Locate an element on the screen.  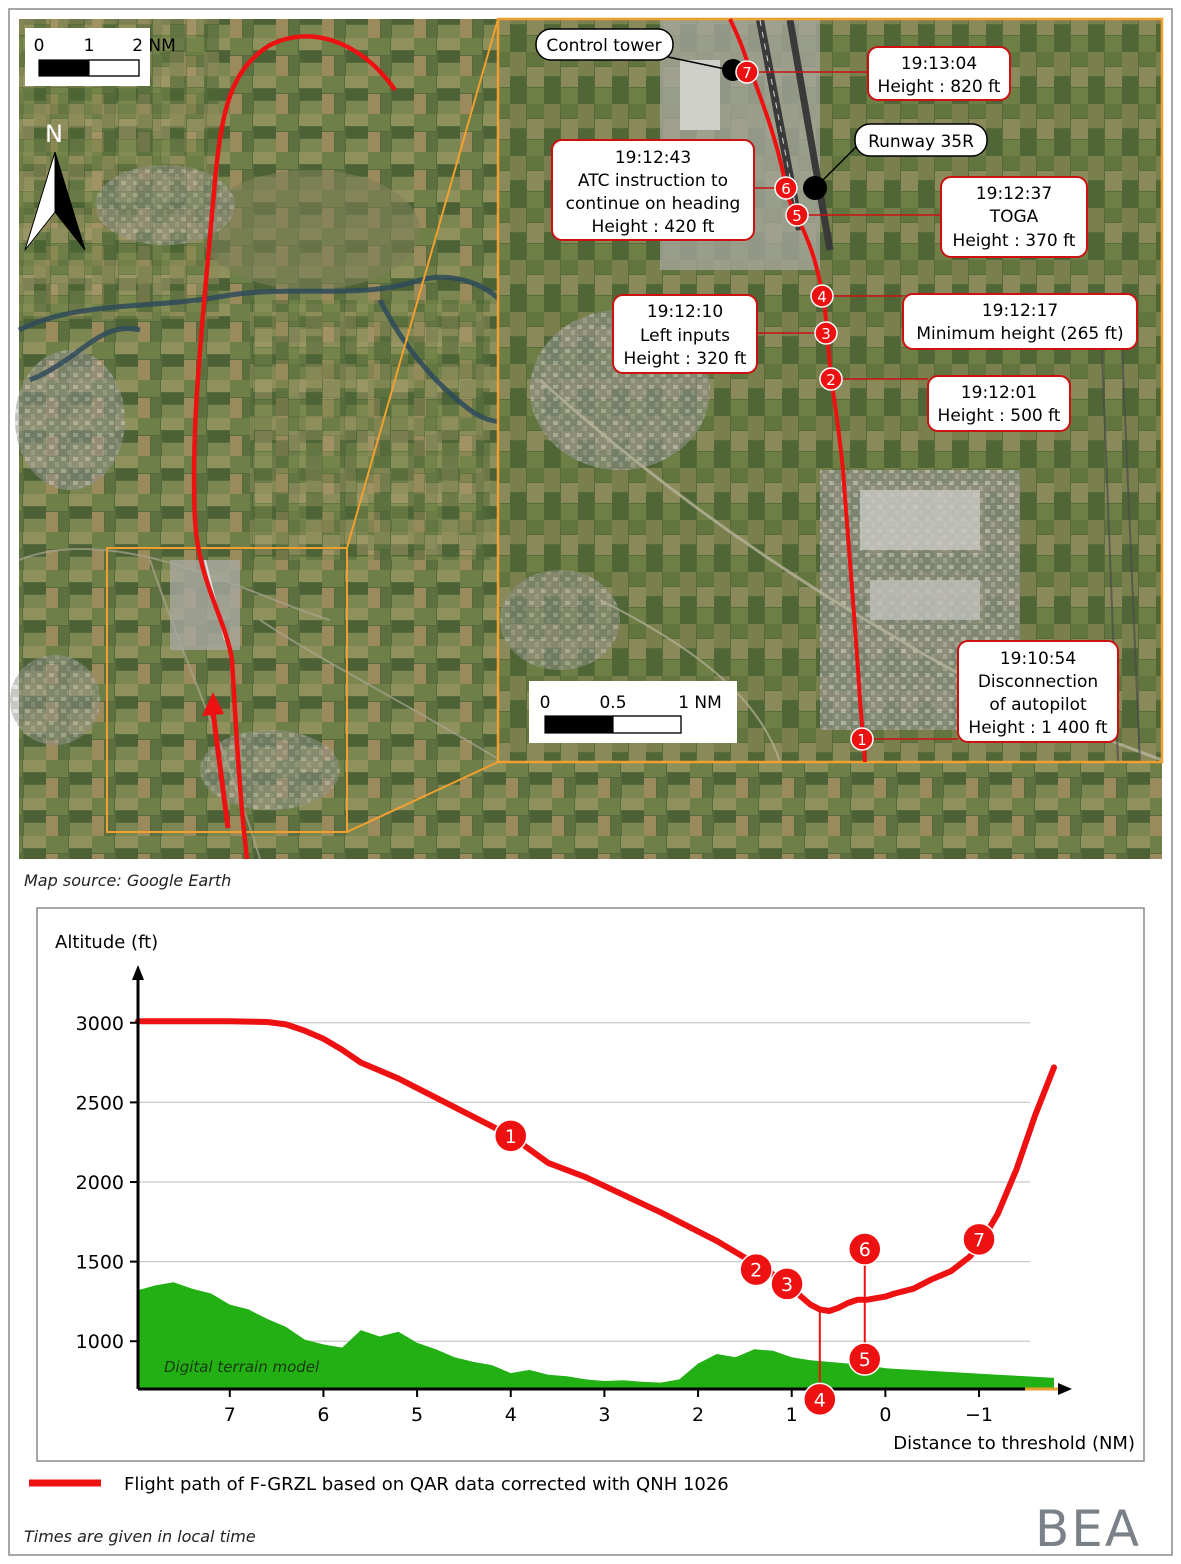
chart-marker-label-7: 7 is located at coordinates (979, 1240).